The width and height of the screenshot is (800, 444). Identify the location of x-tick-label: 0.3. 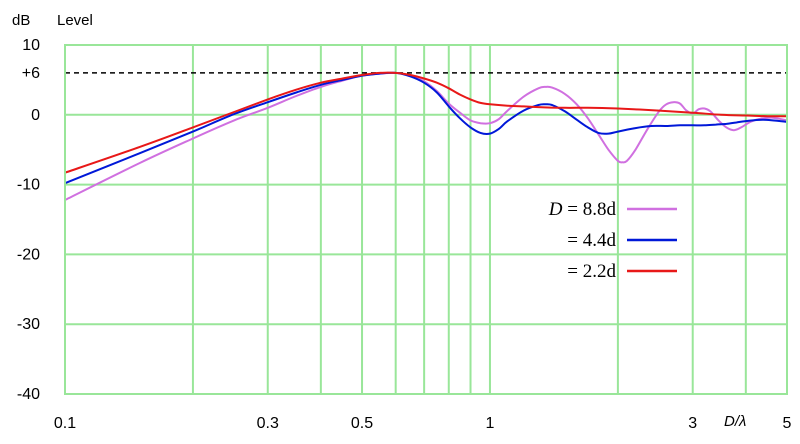
(268, 423).